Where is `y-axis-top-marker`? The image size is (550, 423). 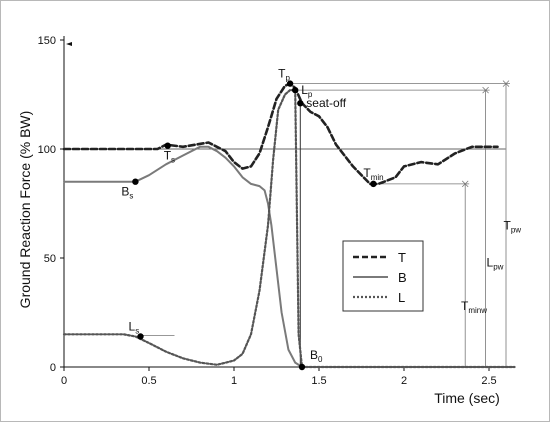
y-axis-top-marker is located at coordinates (69, 44).